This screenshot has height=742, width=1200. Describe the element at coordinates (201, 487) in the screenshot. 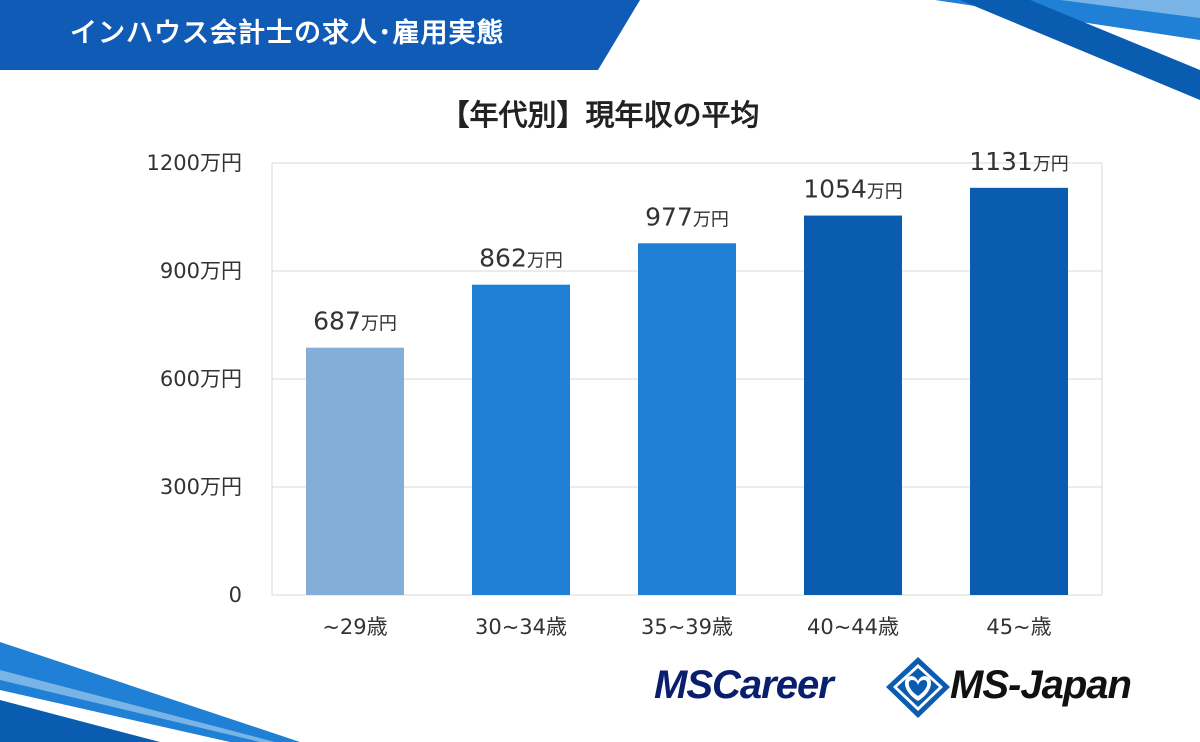

I see `y-tick-label: 300万円` at that location.